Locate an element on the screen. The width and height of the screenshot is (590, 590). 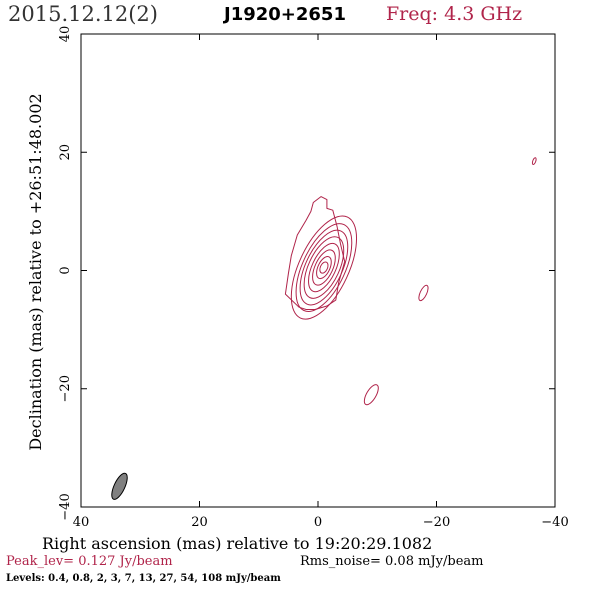
x-tick-label: −40 is located at coordinates (554, 522).